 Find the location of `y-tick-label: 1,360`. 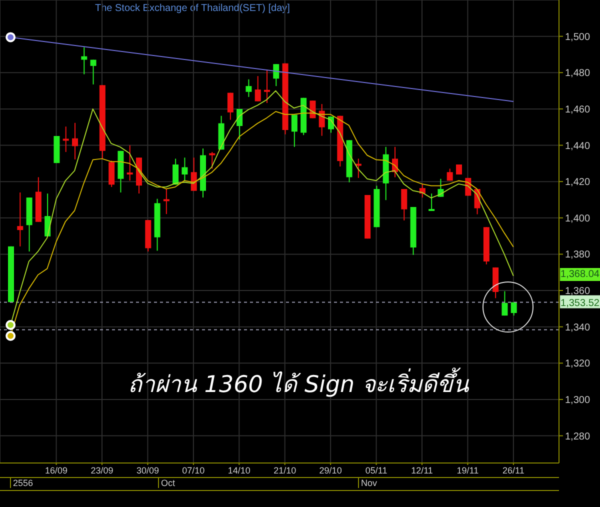

y-tick-label: 1,360 is located at coordinates (577, 292).